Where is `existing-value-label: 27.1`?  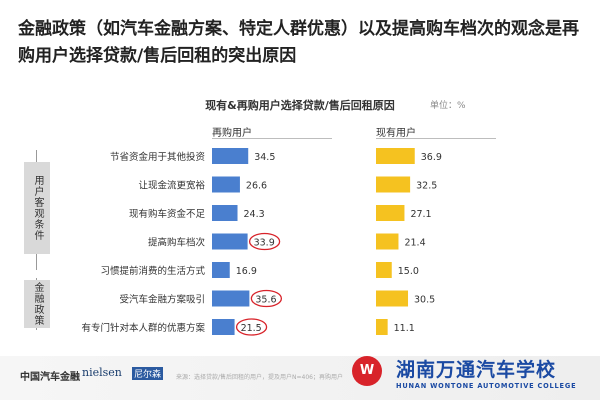 existing-value-label: 27.1 is located at coordinates (420, 214).